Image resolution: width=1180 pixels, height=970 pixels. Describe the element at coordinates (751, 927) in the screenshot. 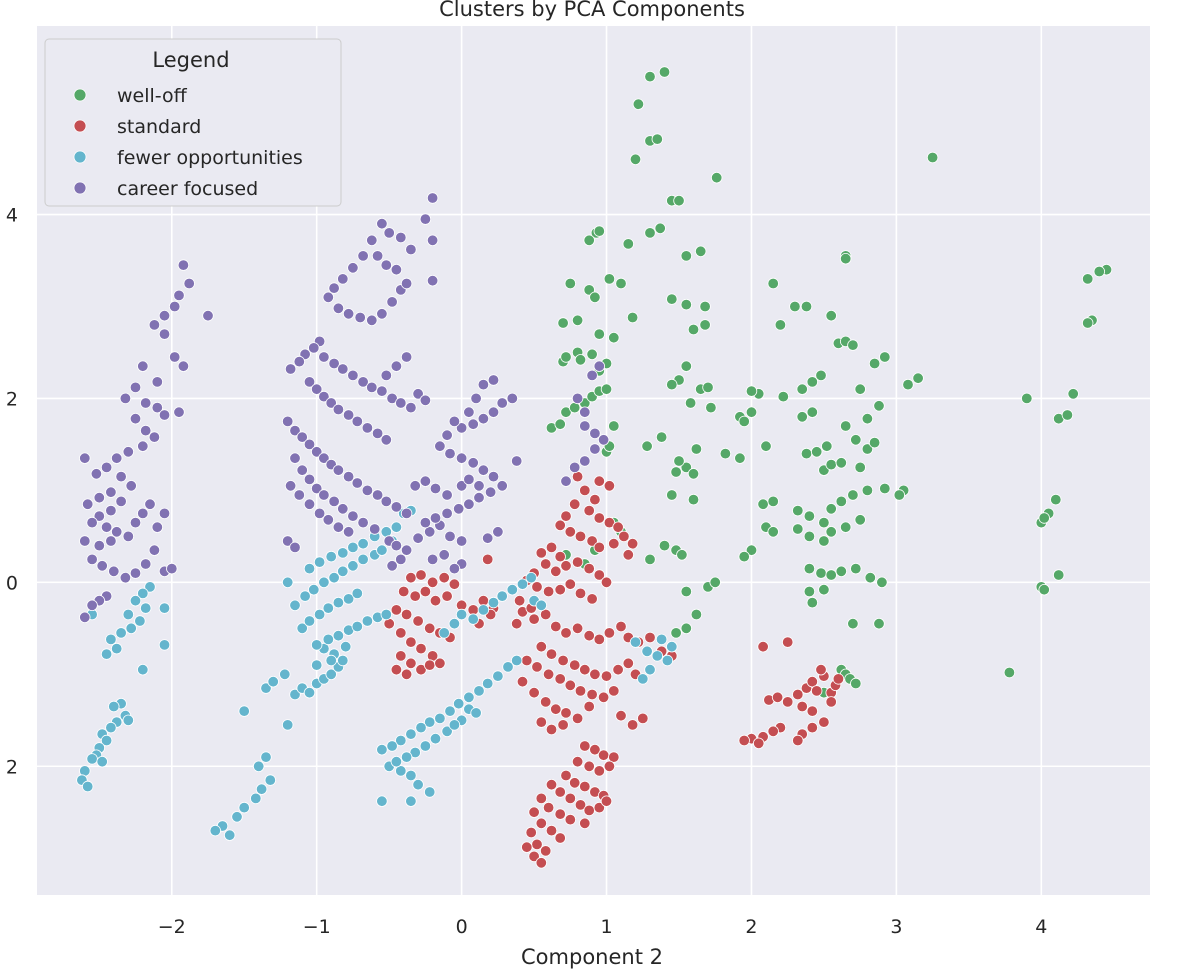

I see `x-tick-label: 2` at that location.